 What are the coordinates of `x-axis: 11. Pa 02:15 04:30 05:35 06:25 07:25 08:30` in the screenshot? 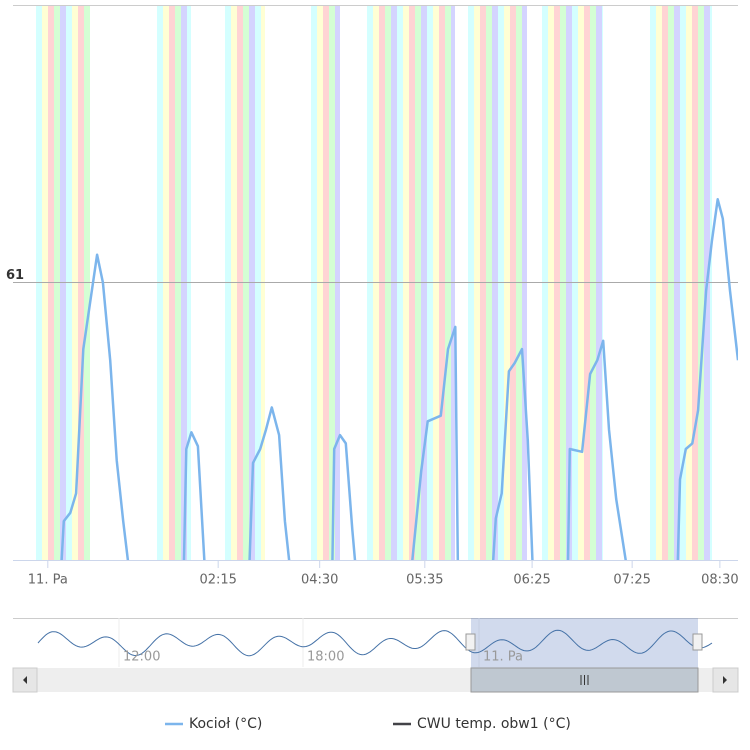 It's located at (383, 574).